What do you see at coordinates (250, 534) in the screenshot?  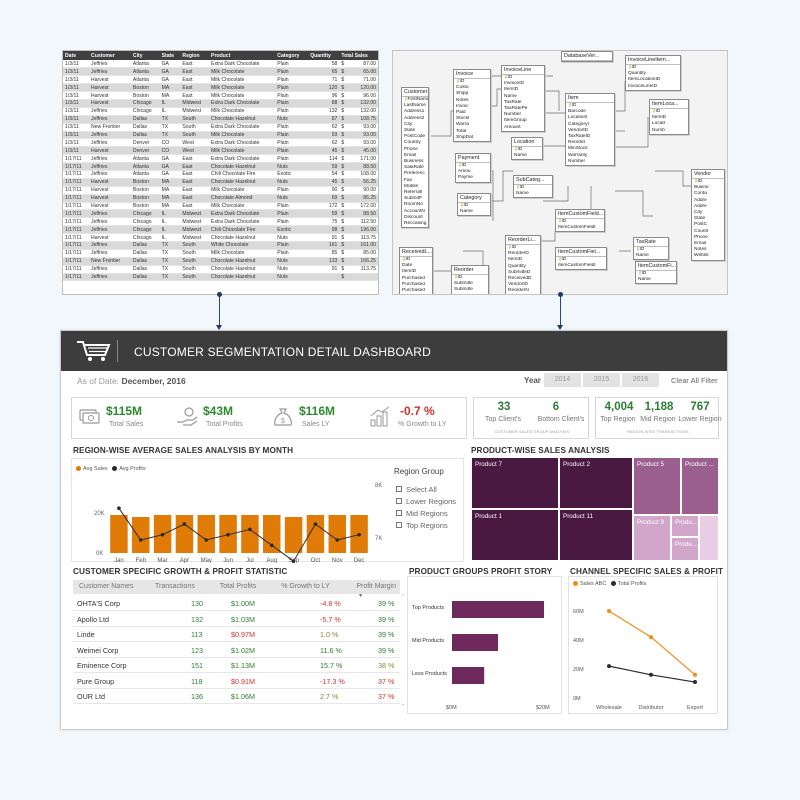 I see `avg-sales-bar` at bounding box center [250, 534].